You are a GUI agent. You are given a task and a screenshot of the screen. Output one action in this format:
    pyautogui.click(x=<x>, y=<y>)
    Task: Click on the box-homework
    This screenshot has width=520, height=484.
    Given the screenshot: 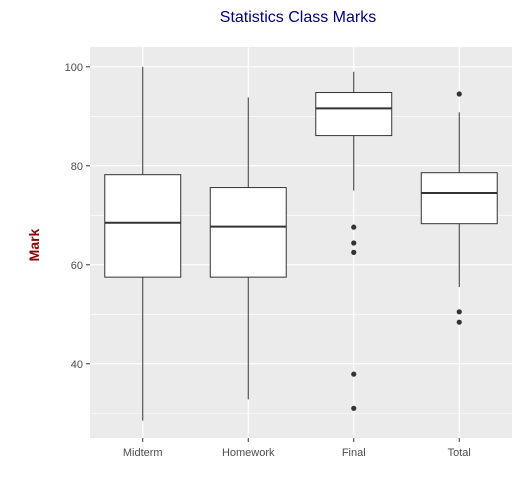 What is the action you would take?
    pyautogui.click(x=248, y=248)
    